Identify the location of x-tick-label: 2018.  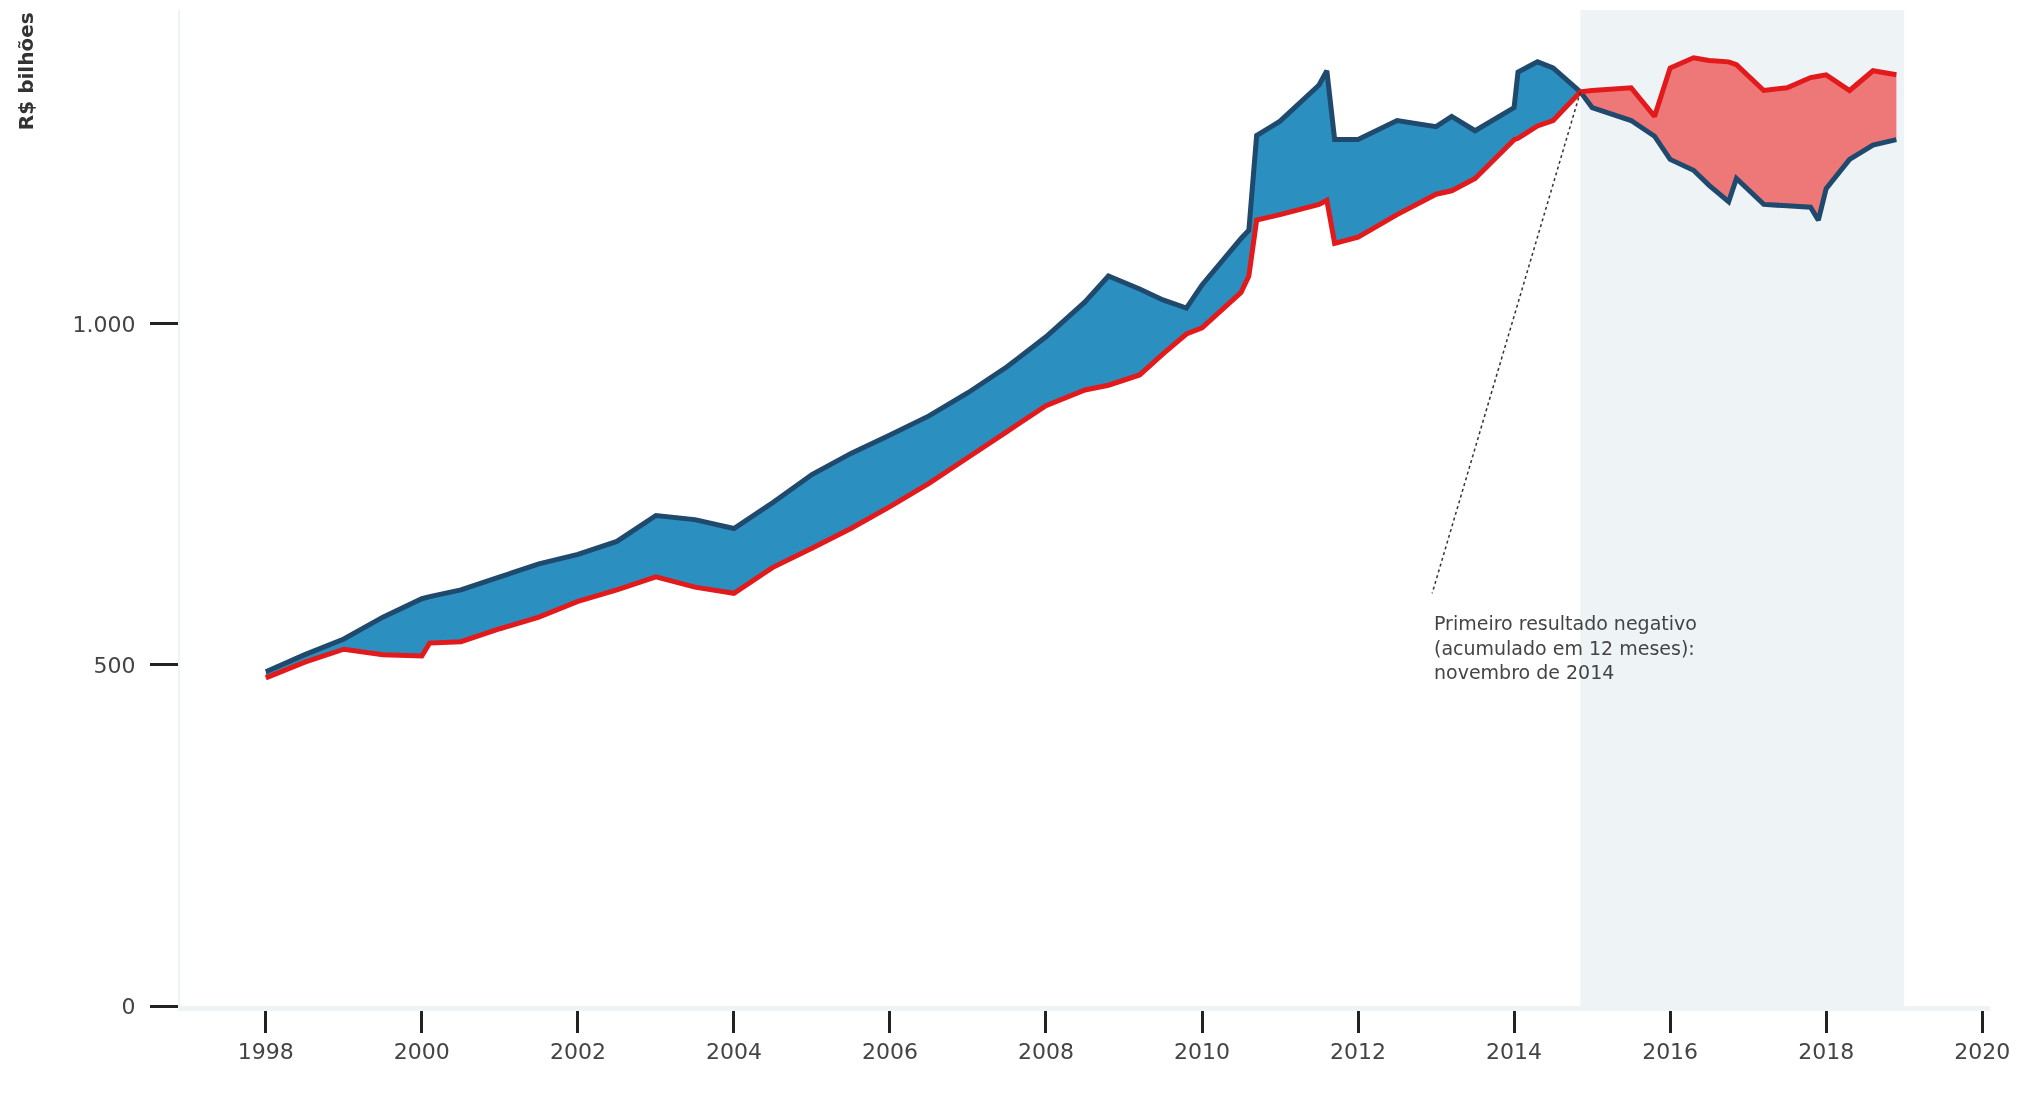
(1826, 1052).